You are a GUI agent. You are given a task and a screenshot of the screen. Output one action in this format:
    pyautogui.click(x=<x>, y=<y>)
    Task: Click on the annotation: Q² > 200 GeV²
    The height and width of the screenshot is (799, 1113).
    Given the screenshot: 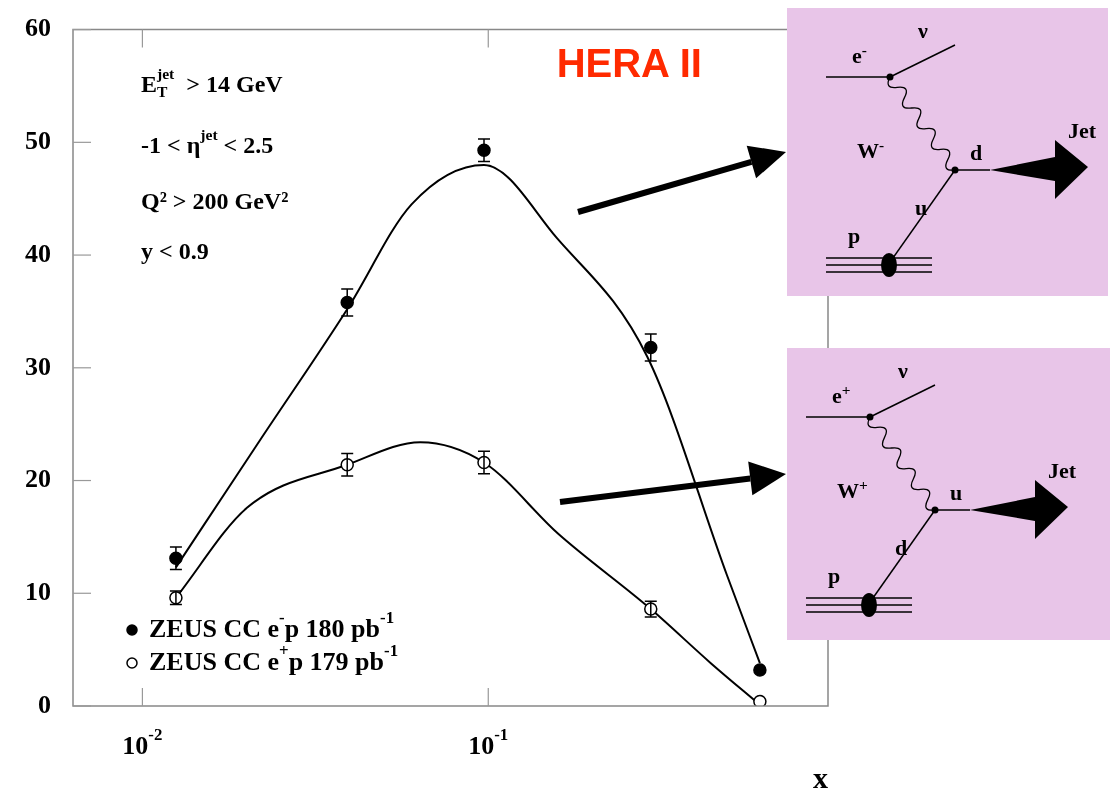 What is the action you would take?
    pyautogui.click(x=215, y=200)
    